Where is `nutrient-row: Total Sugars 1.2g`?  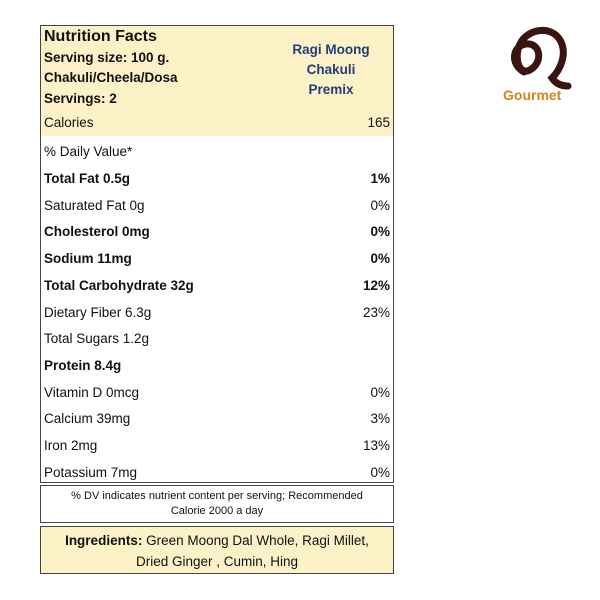
nutrient-row: Total Sugars 1.2g is located at coordinates (217, 339).